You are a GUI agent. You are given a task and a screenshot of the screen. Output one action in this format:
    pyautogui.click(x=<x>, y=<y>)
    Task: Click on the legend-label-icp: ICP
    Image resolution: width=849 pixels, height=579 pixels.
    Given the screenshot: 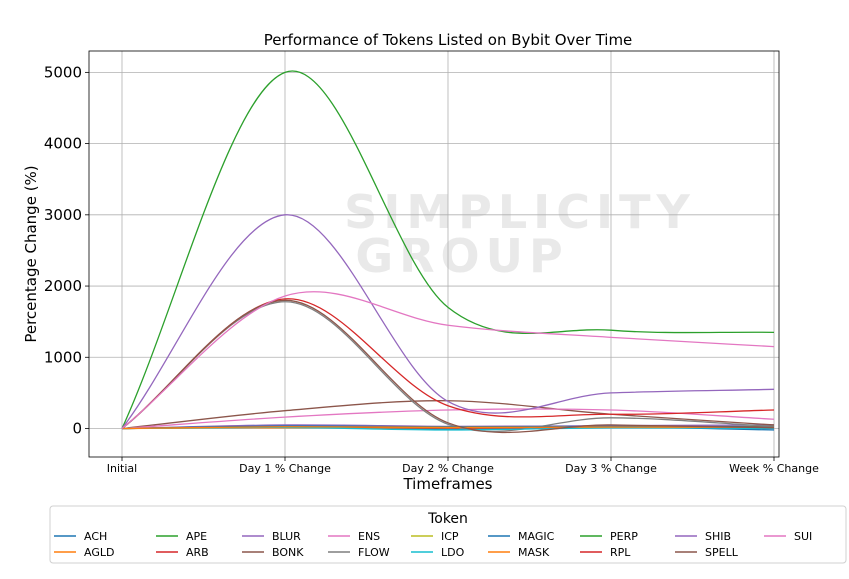 What is the action you would take?
    pyautogui.click(x=450, y=536)
    